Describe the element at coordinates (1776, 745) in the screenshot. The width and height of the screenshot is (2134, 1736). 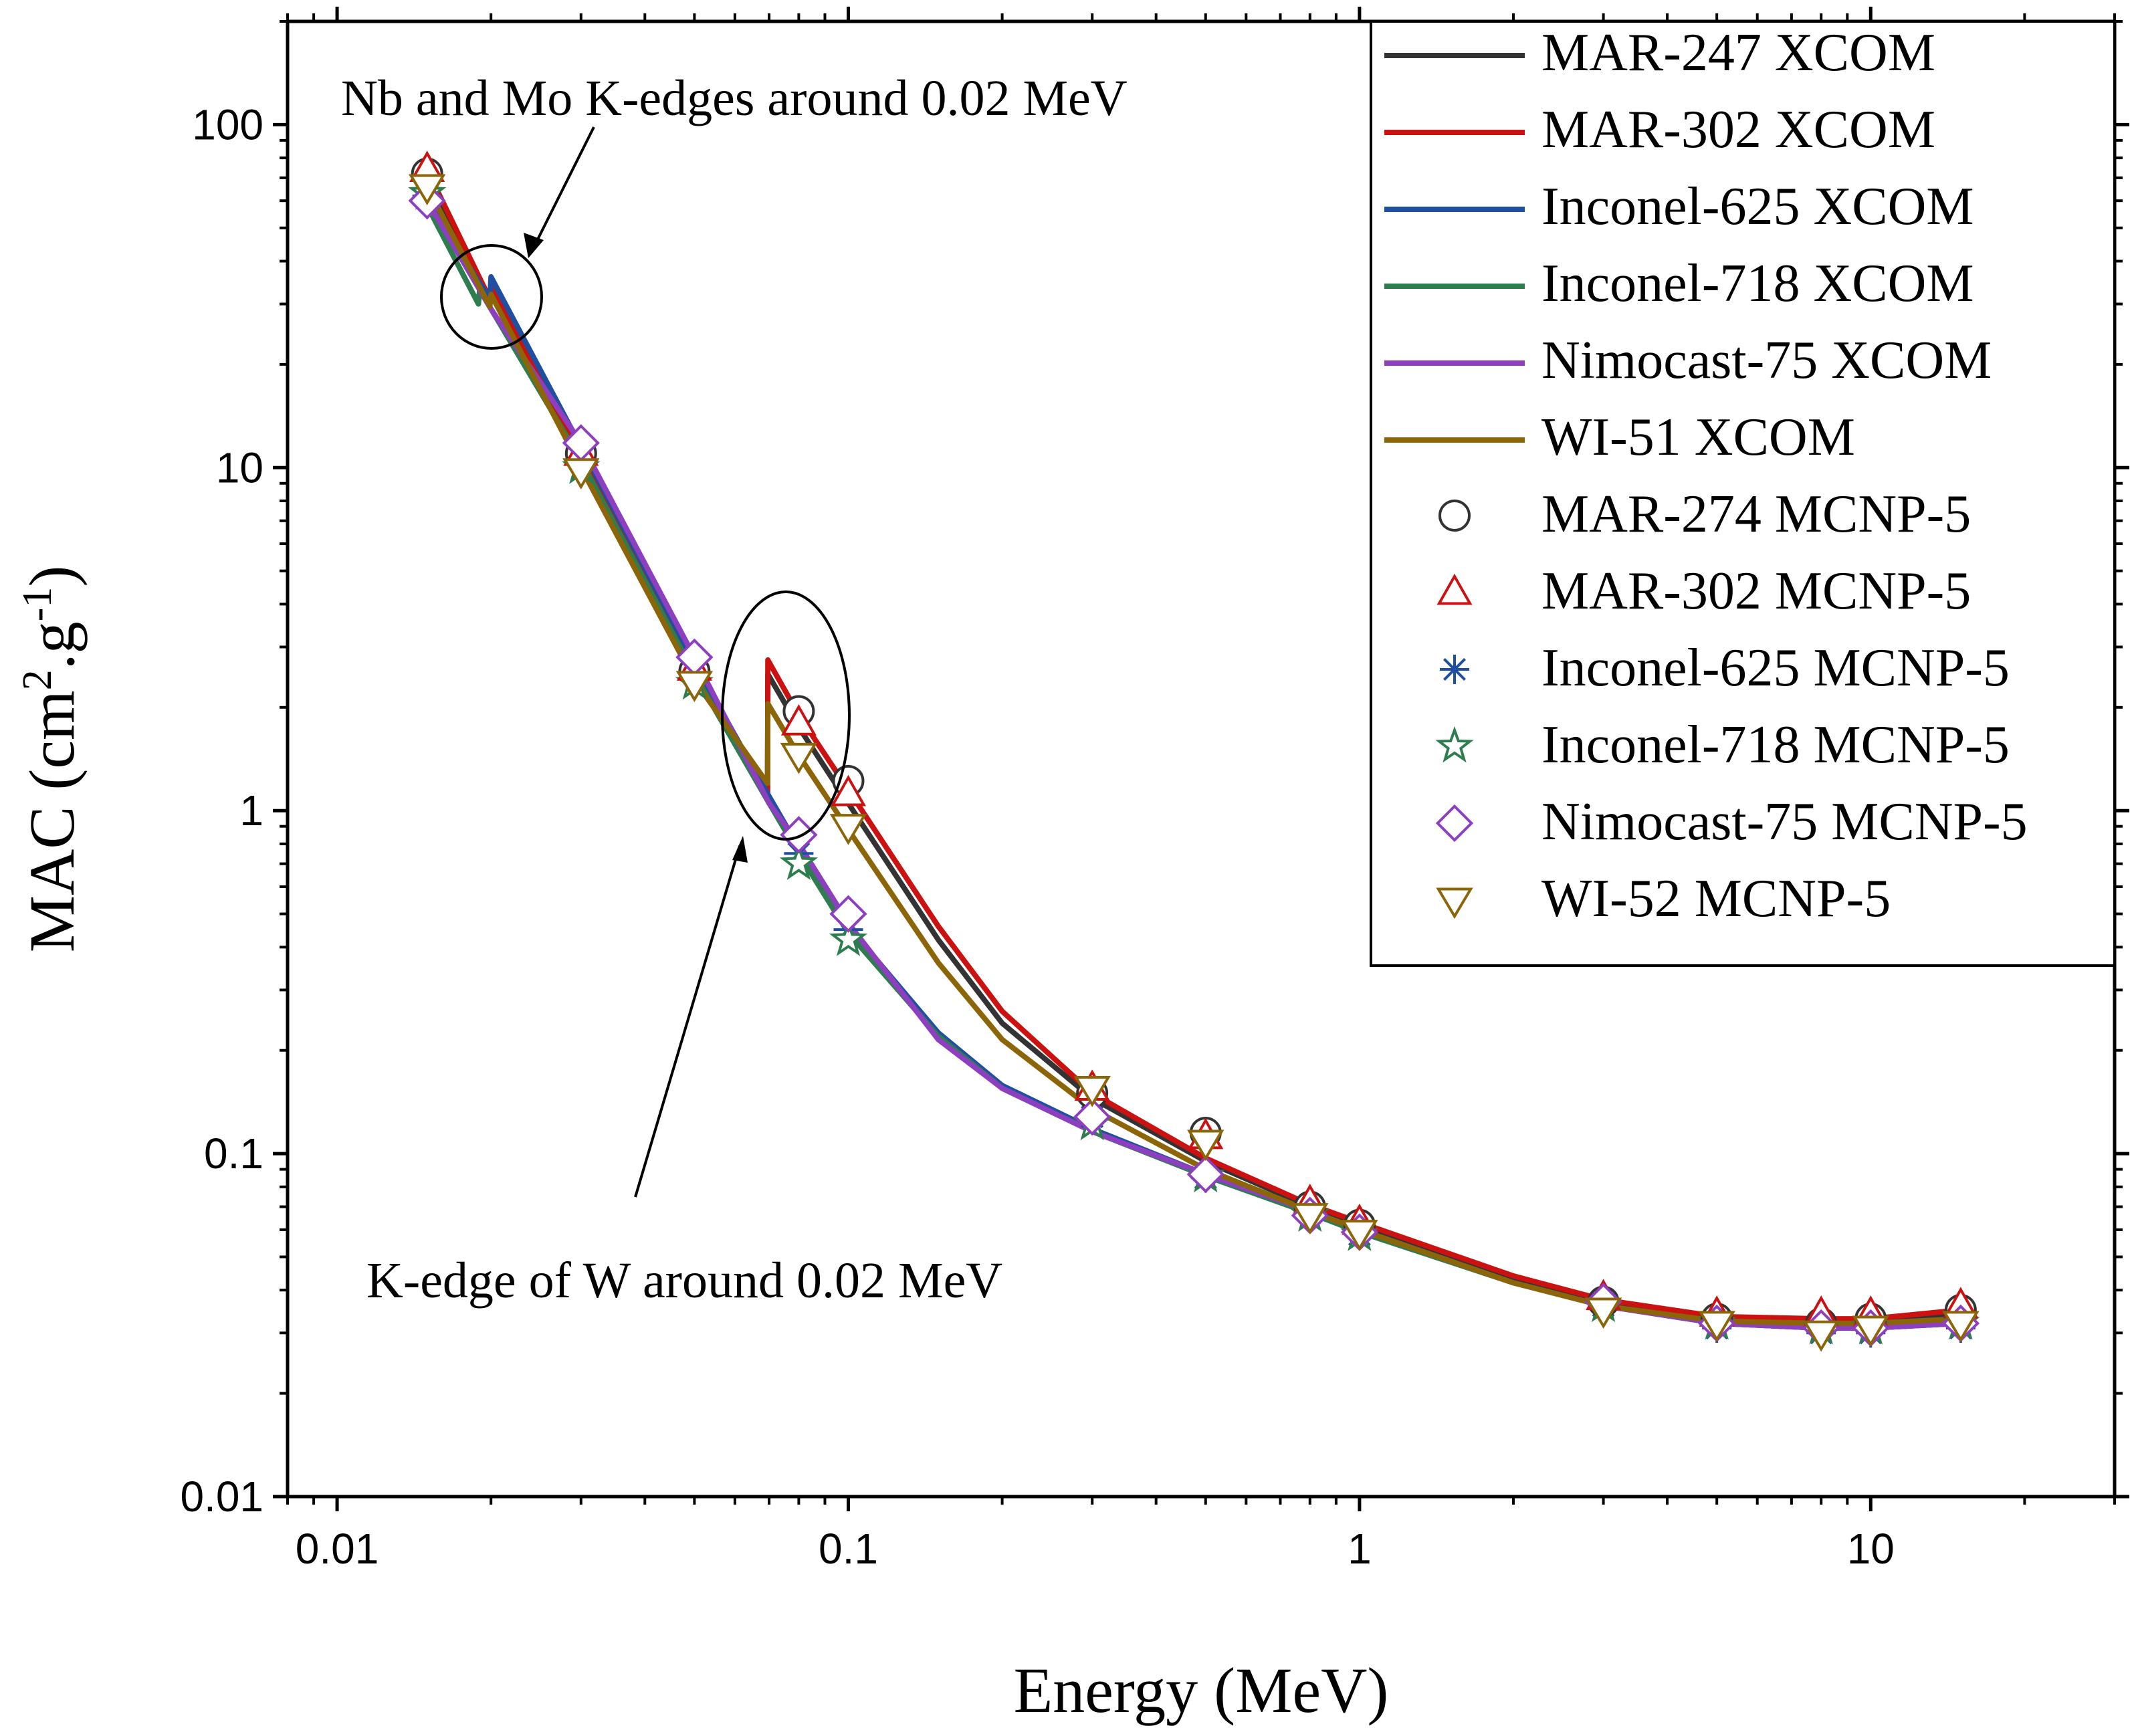
I see `legend-label-inconel-718-mcnp-5: Inconel-718 MCNP-5` at that location.